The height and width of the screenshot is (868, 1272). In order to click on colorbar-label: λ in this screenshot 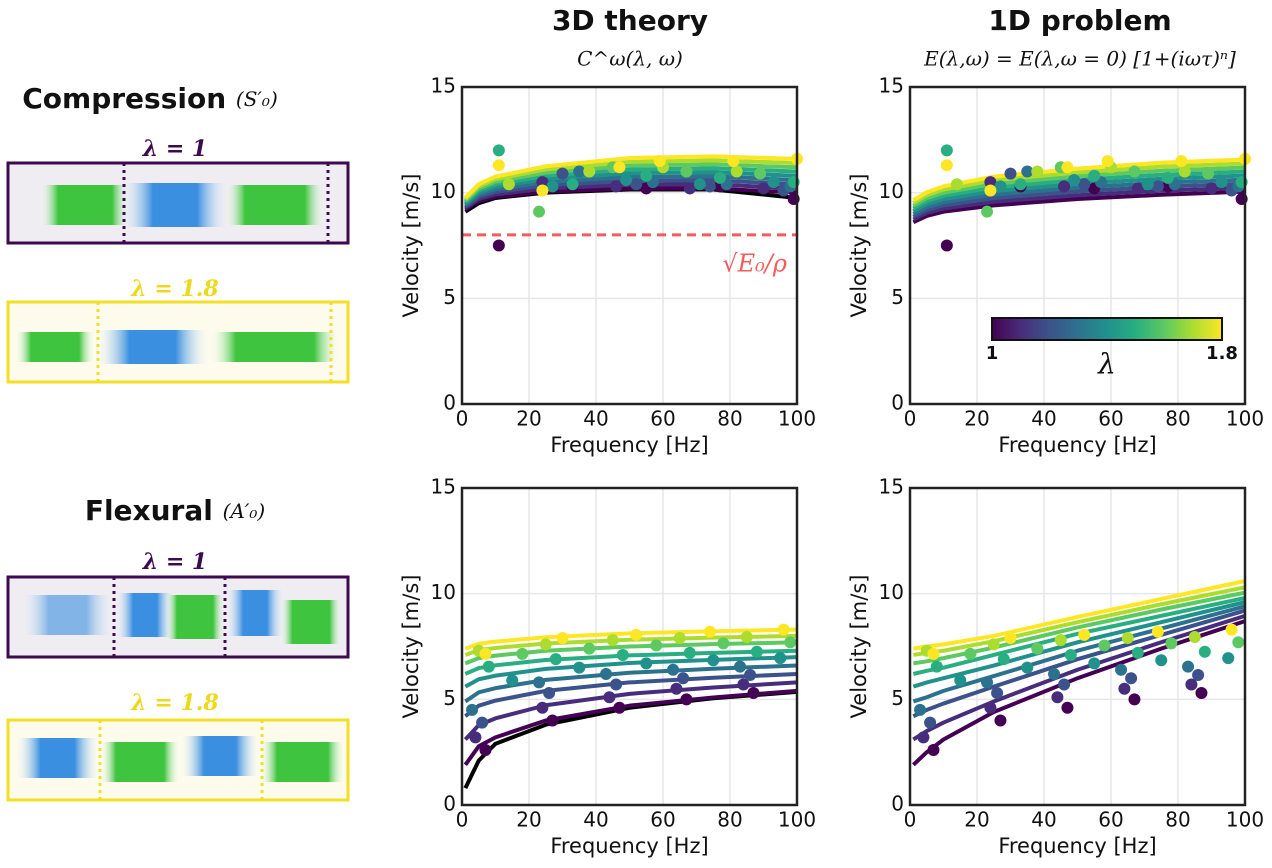, I will do `click(1106, 364)`.